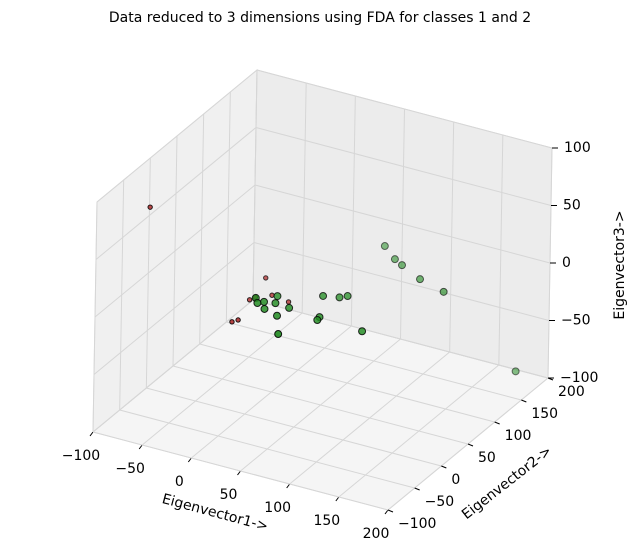 The width and height of the screenshot is (640, 548). Describe the element at coordinates (326, 521) in the screenshot. I see `x-tick-label: 150` at that location.